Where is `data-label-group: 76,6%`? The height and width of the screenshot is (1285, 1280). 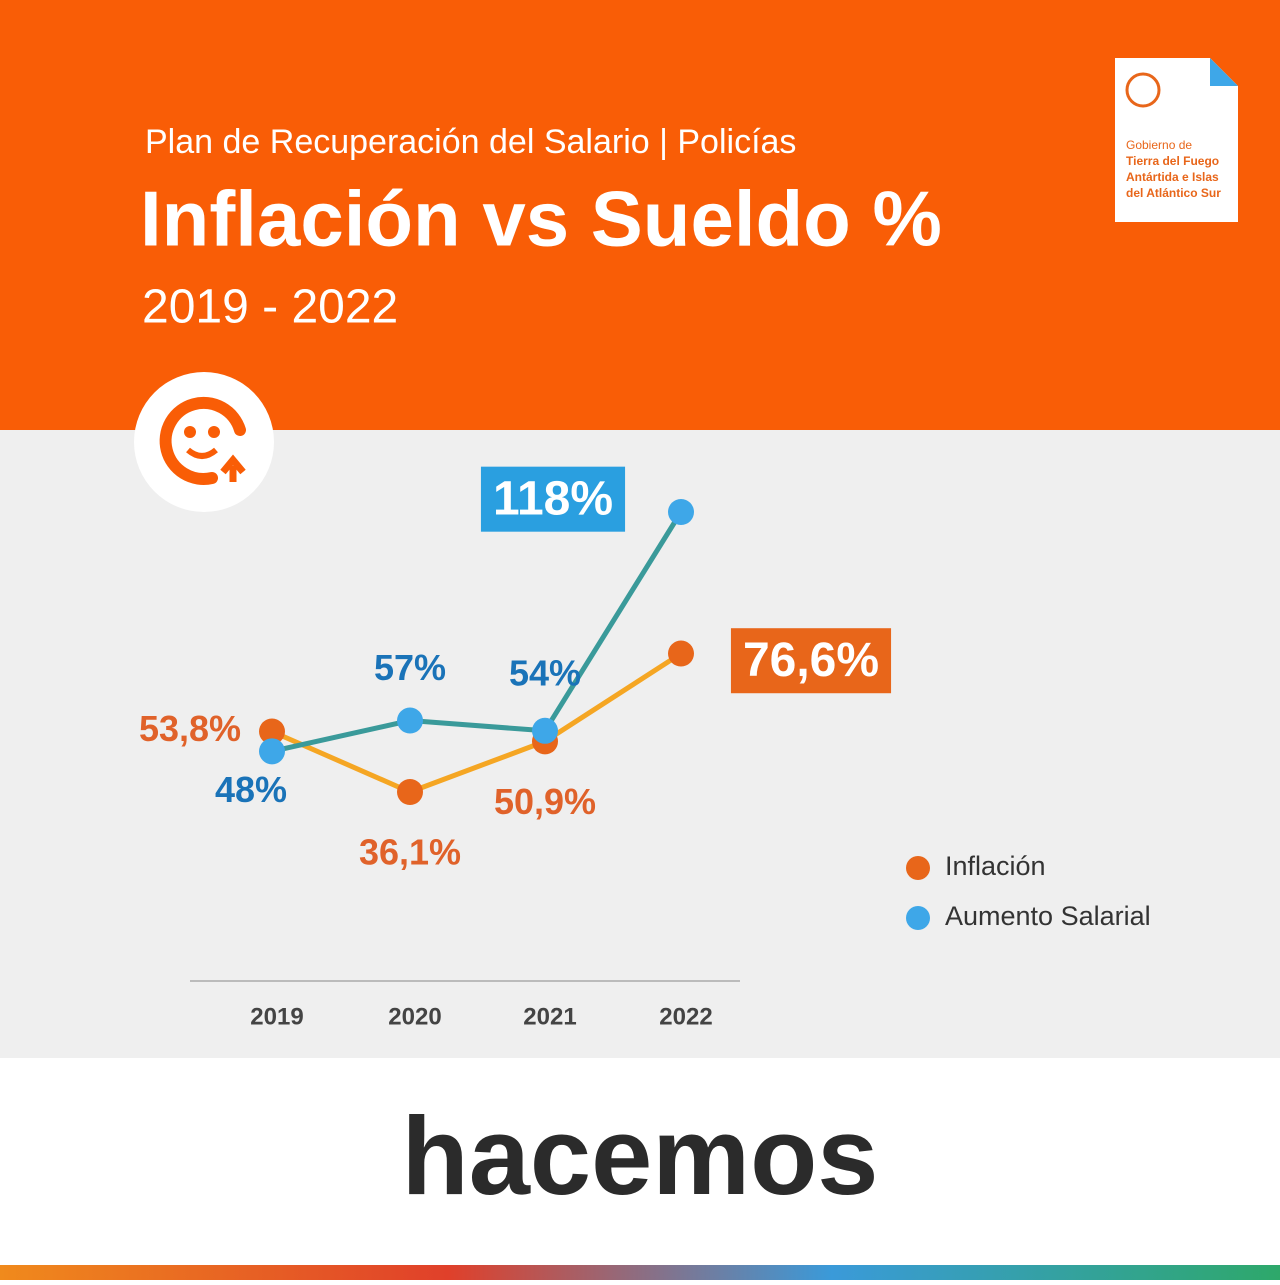 data-label-group: 76,6% is located at coordinates (811, 661).